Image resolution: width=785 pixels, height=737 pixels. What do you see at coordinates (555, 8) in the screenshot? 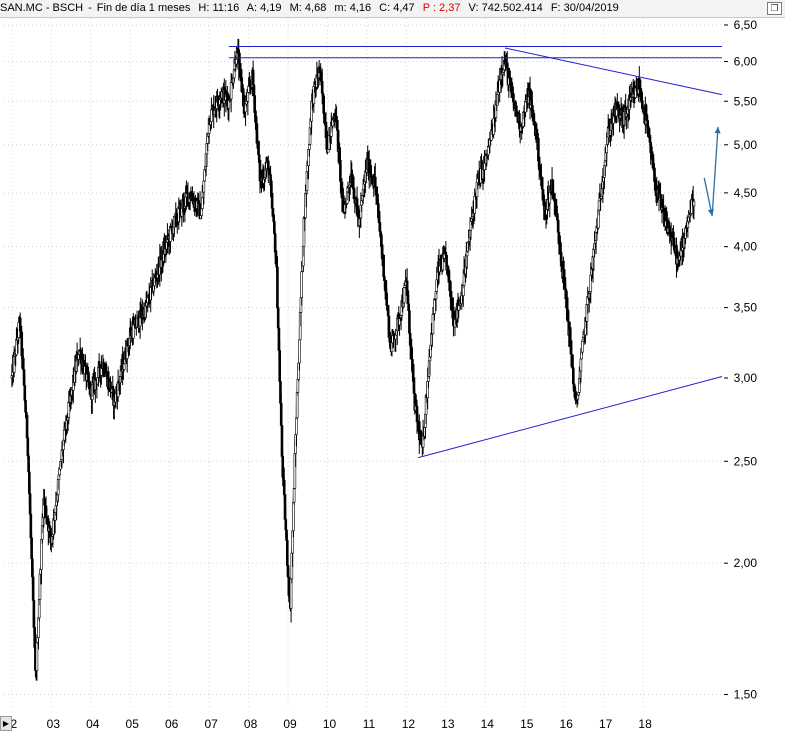
I see `date-label: F:` at bounding box center [555, 8].